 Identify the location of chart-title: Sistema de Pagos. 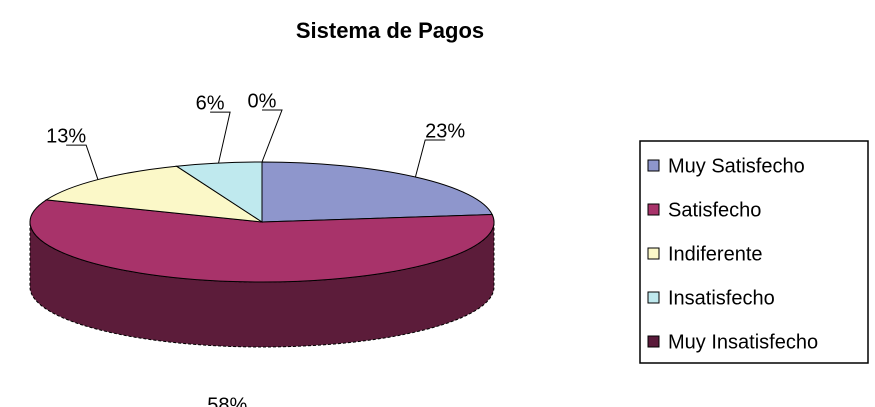
(390, 30).